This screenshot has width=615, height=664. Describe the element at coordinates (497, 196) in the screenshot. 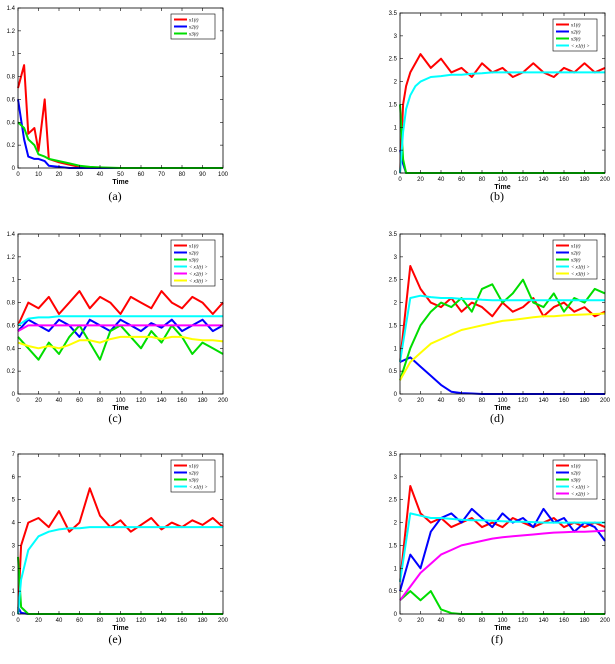

I see `caption-b: (b)` at that location.